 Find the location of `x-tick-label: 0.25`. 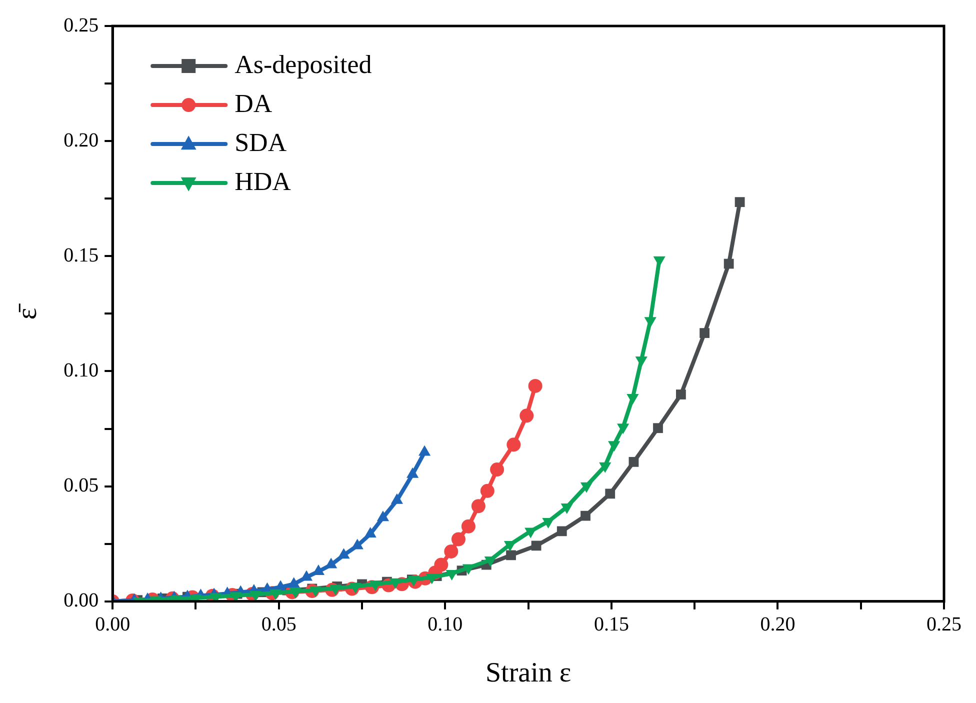

x-tick-label: 0.25 is located at coordinates (944, 625).